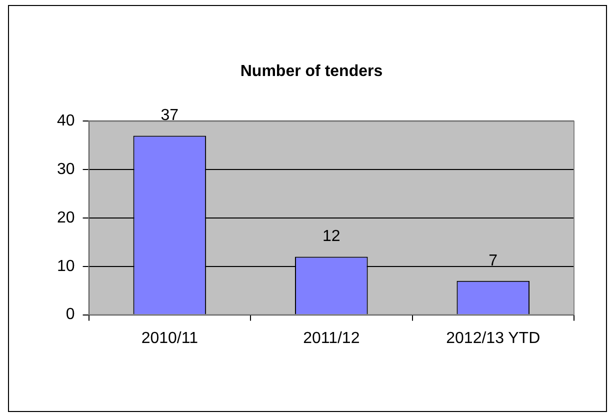  What do you see at coordinates (66, 266) in the screenshot?
I see `y-tick-label: 10` at bounding box center [66, 266].